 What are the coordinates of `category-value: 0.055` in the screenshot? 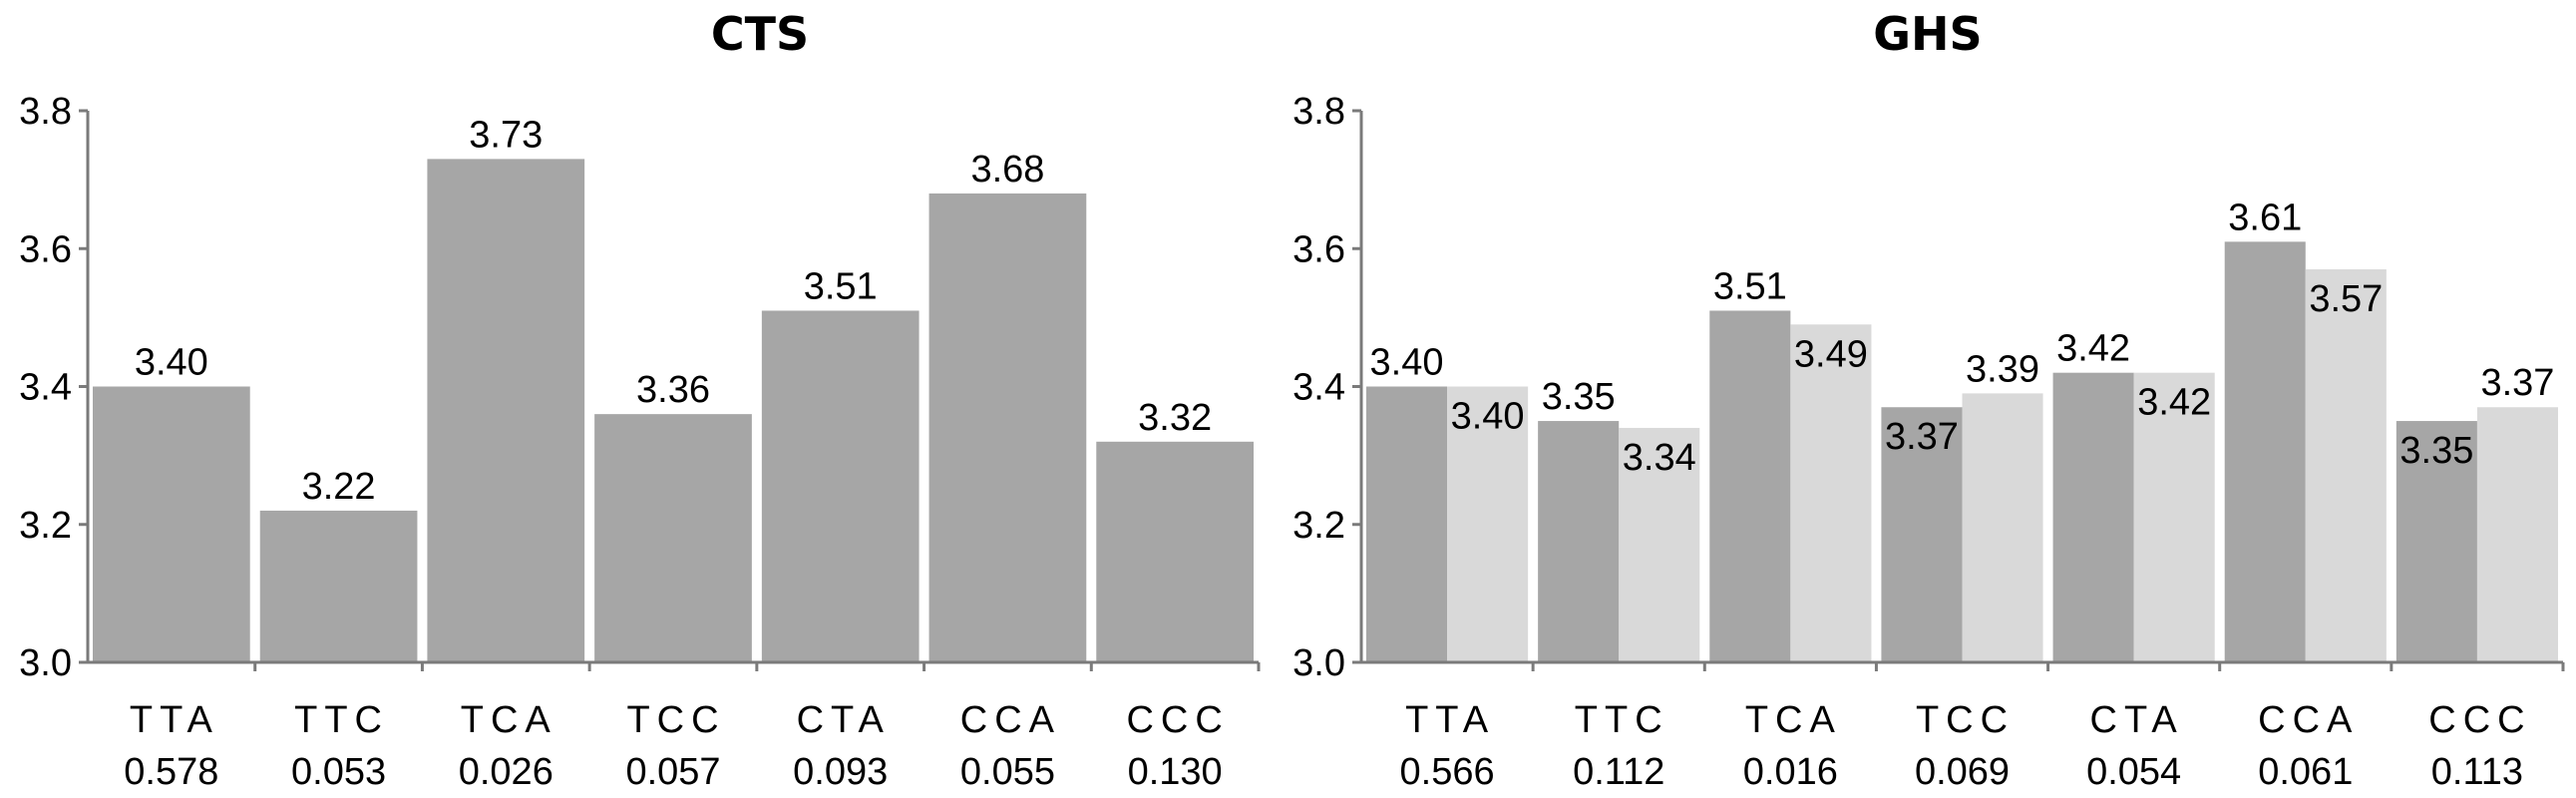 It's located at (1007, 772).